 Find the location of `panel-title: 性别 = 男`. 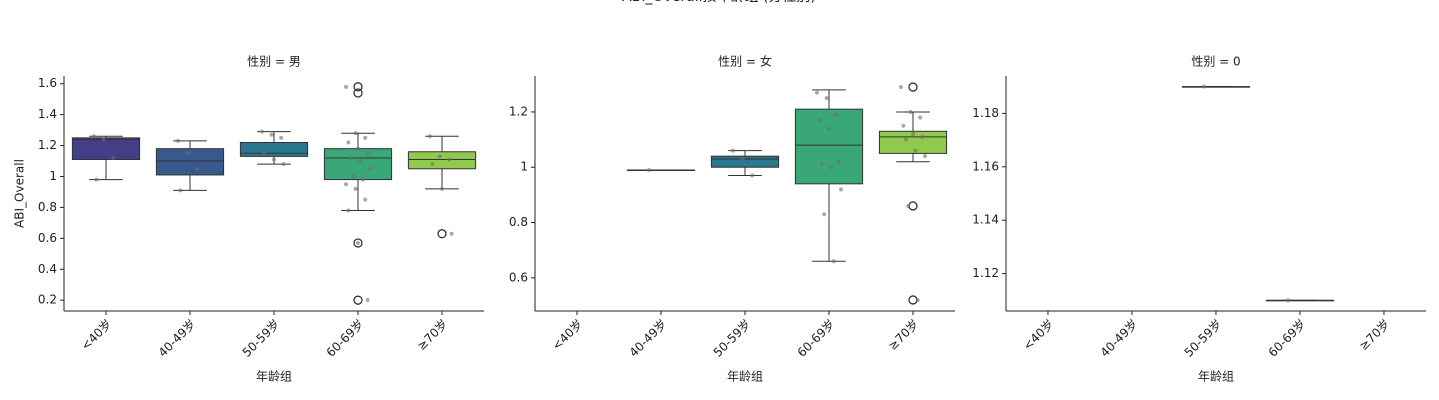

panel-title: 性别 = 男 is located at coordinates (274, 62).